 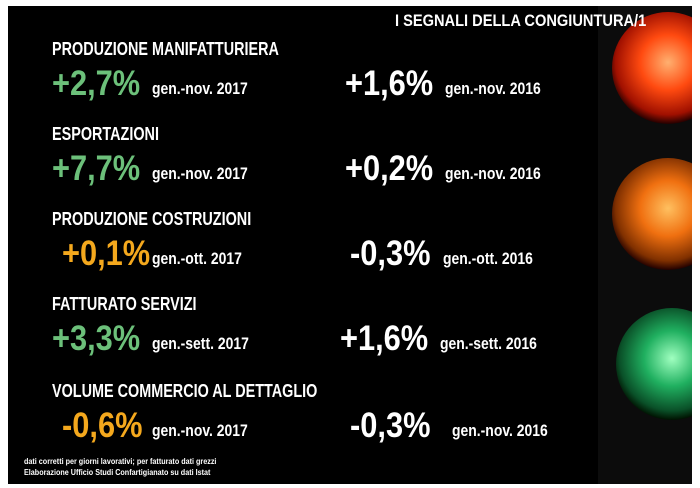 What do you see at coordinates (521, 20) in the screenshot?
I see `title: I SEGNALI DELLA CONGIUNTURA/1` at bounding box center [521, 20].